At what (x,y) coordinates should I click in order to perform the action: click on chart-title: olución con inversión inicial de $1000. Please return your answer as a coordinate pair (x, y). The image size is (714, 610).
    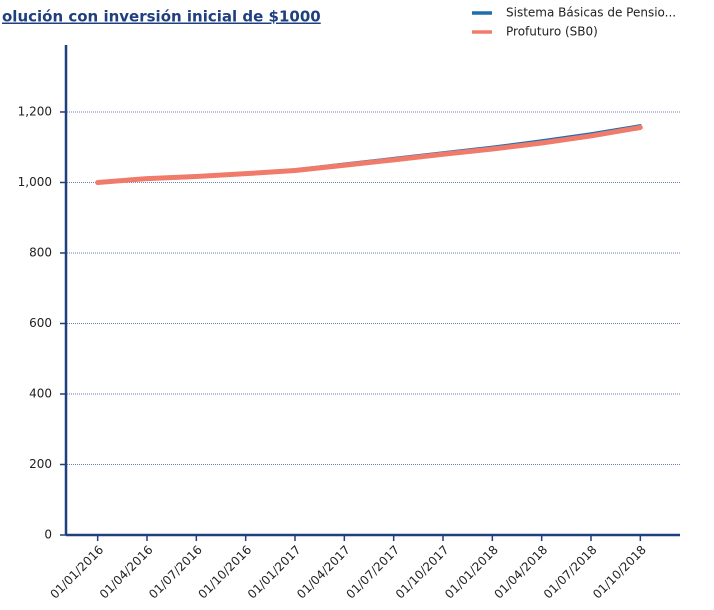
    Looking at the image, I should click on (161, 17).